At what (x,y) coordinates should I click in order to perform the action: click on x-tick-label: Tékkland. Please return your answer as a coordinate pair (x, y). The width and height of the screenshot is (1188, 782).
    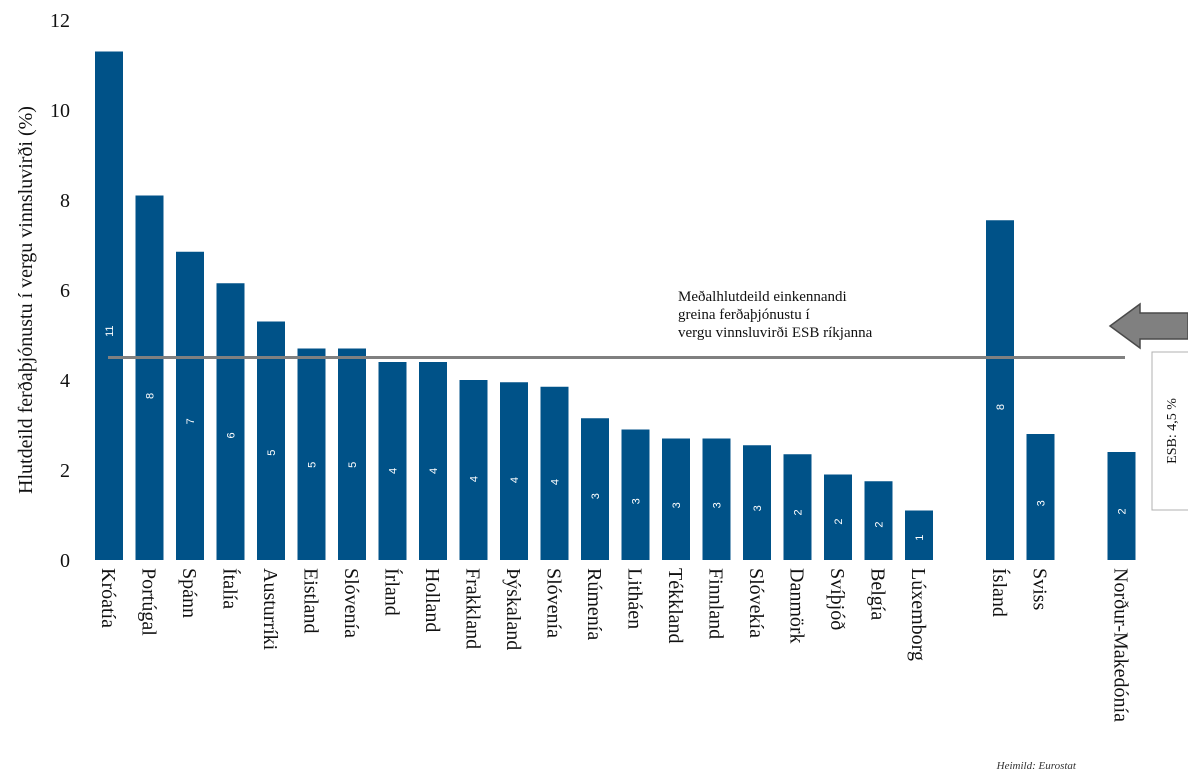
    Looking at the image, I should click on (675, 606).